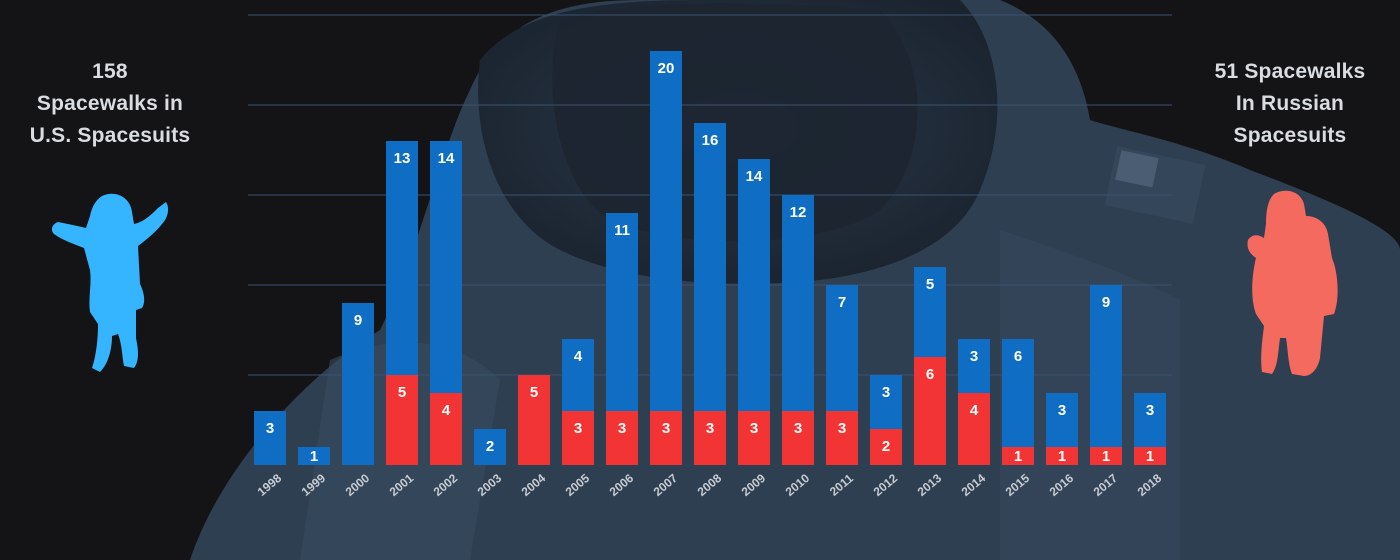  I want to click on russian-value-label-2002: 4, so click(446, 410).